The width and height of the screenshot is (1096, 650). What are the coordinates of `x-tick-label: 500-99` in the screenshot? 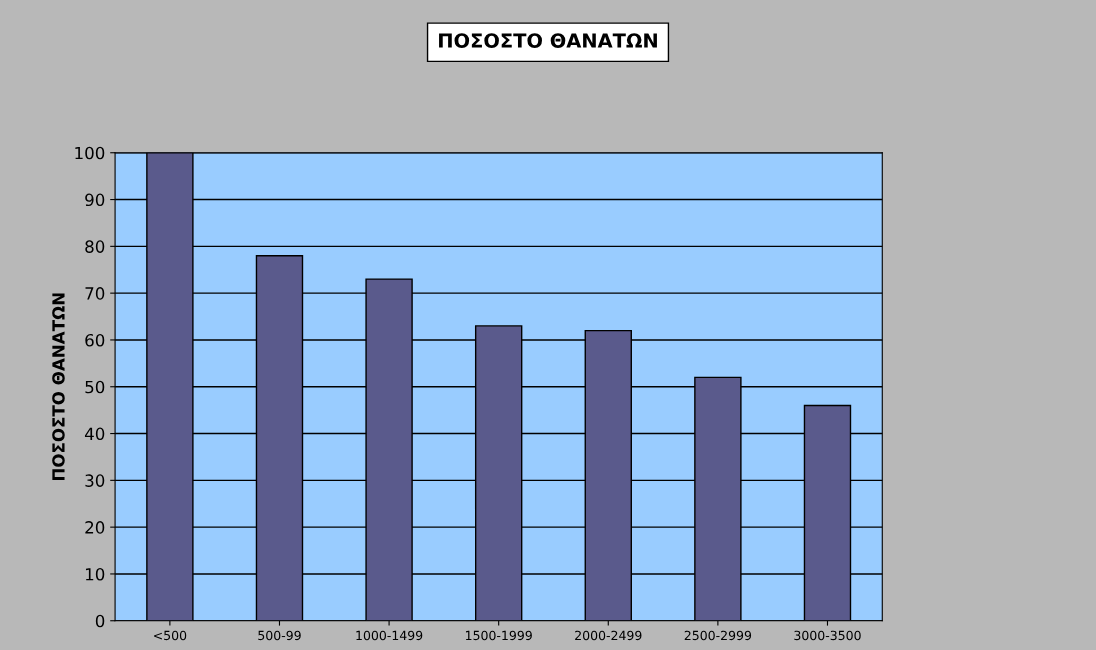 It's located at (279, 635).